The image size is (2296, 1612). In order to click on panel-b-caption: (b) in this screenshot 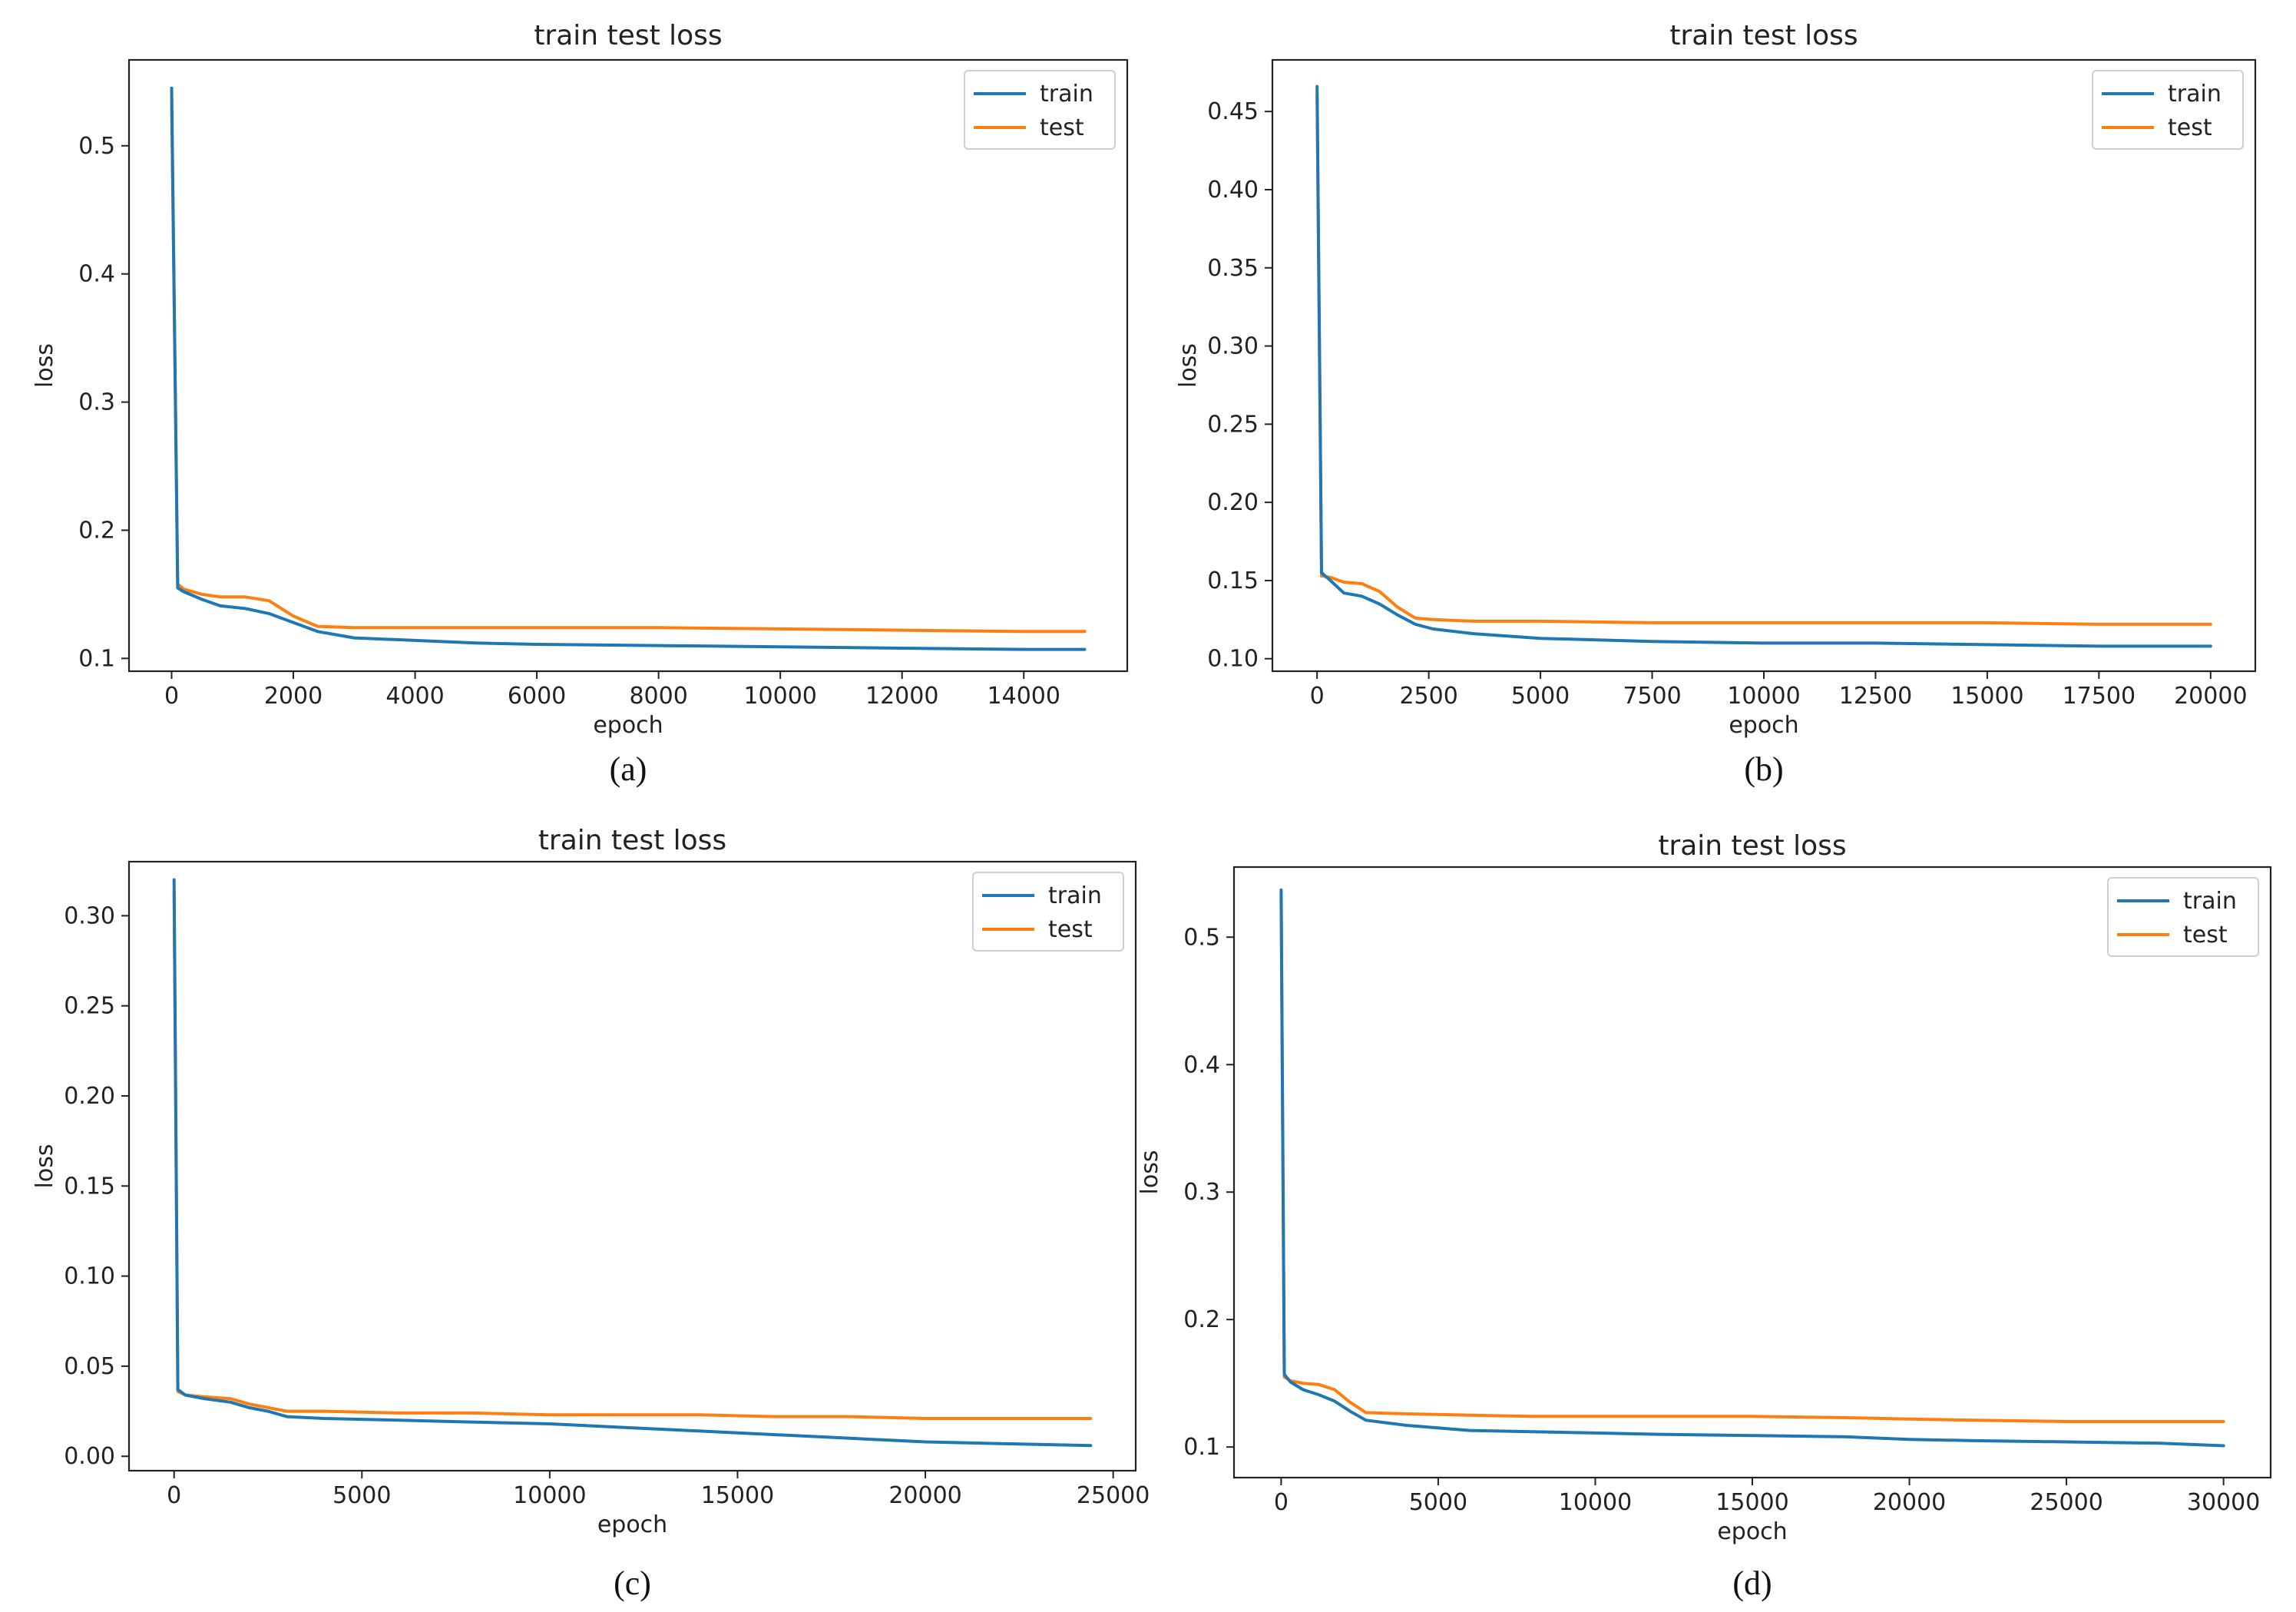, I will do `click(1764, 769)`.